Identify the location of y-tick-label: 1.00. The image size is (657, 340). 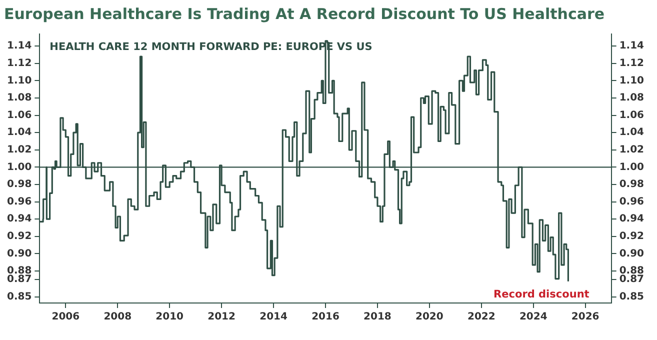
(19, 167).